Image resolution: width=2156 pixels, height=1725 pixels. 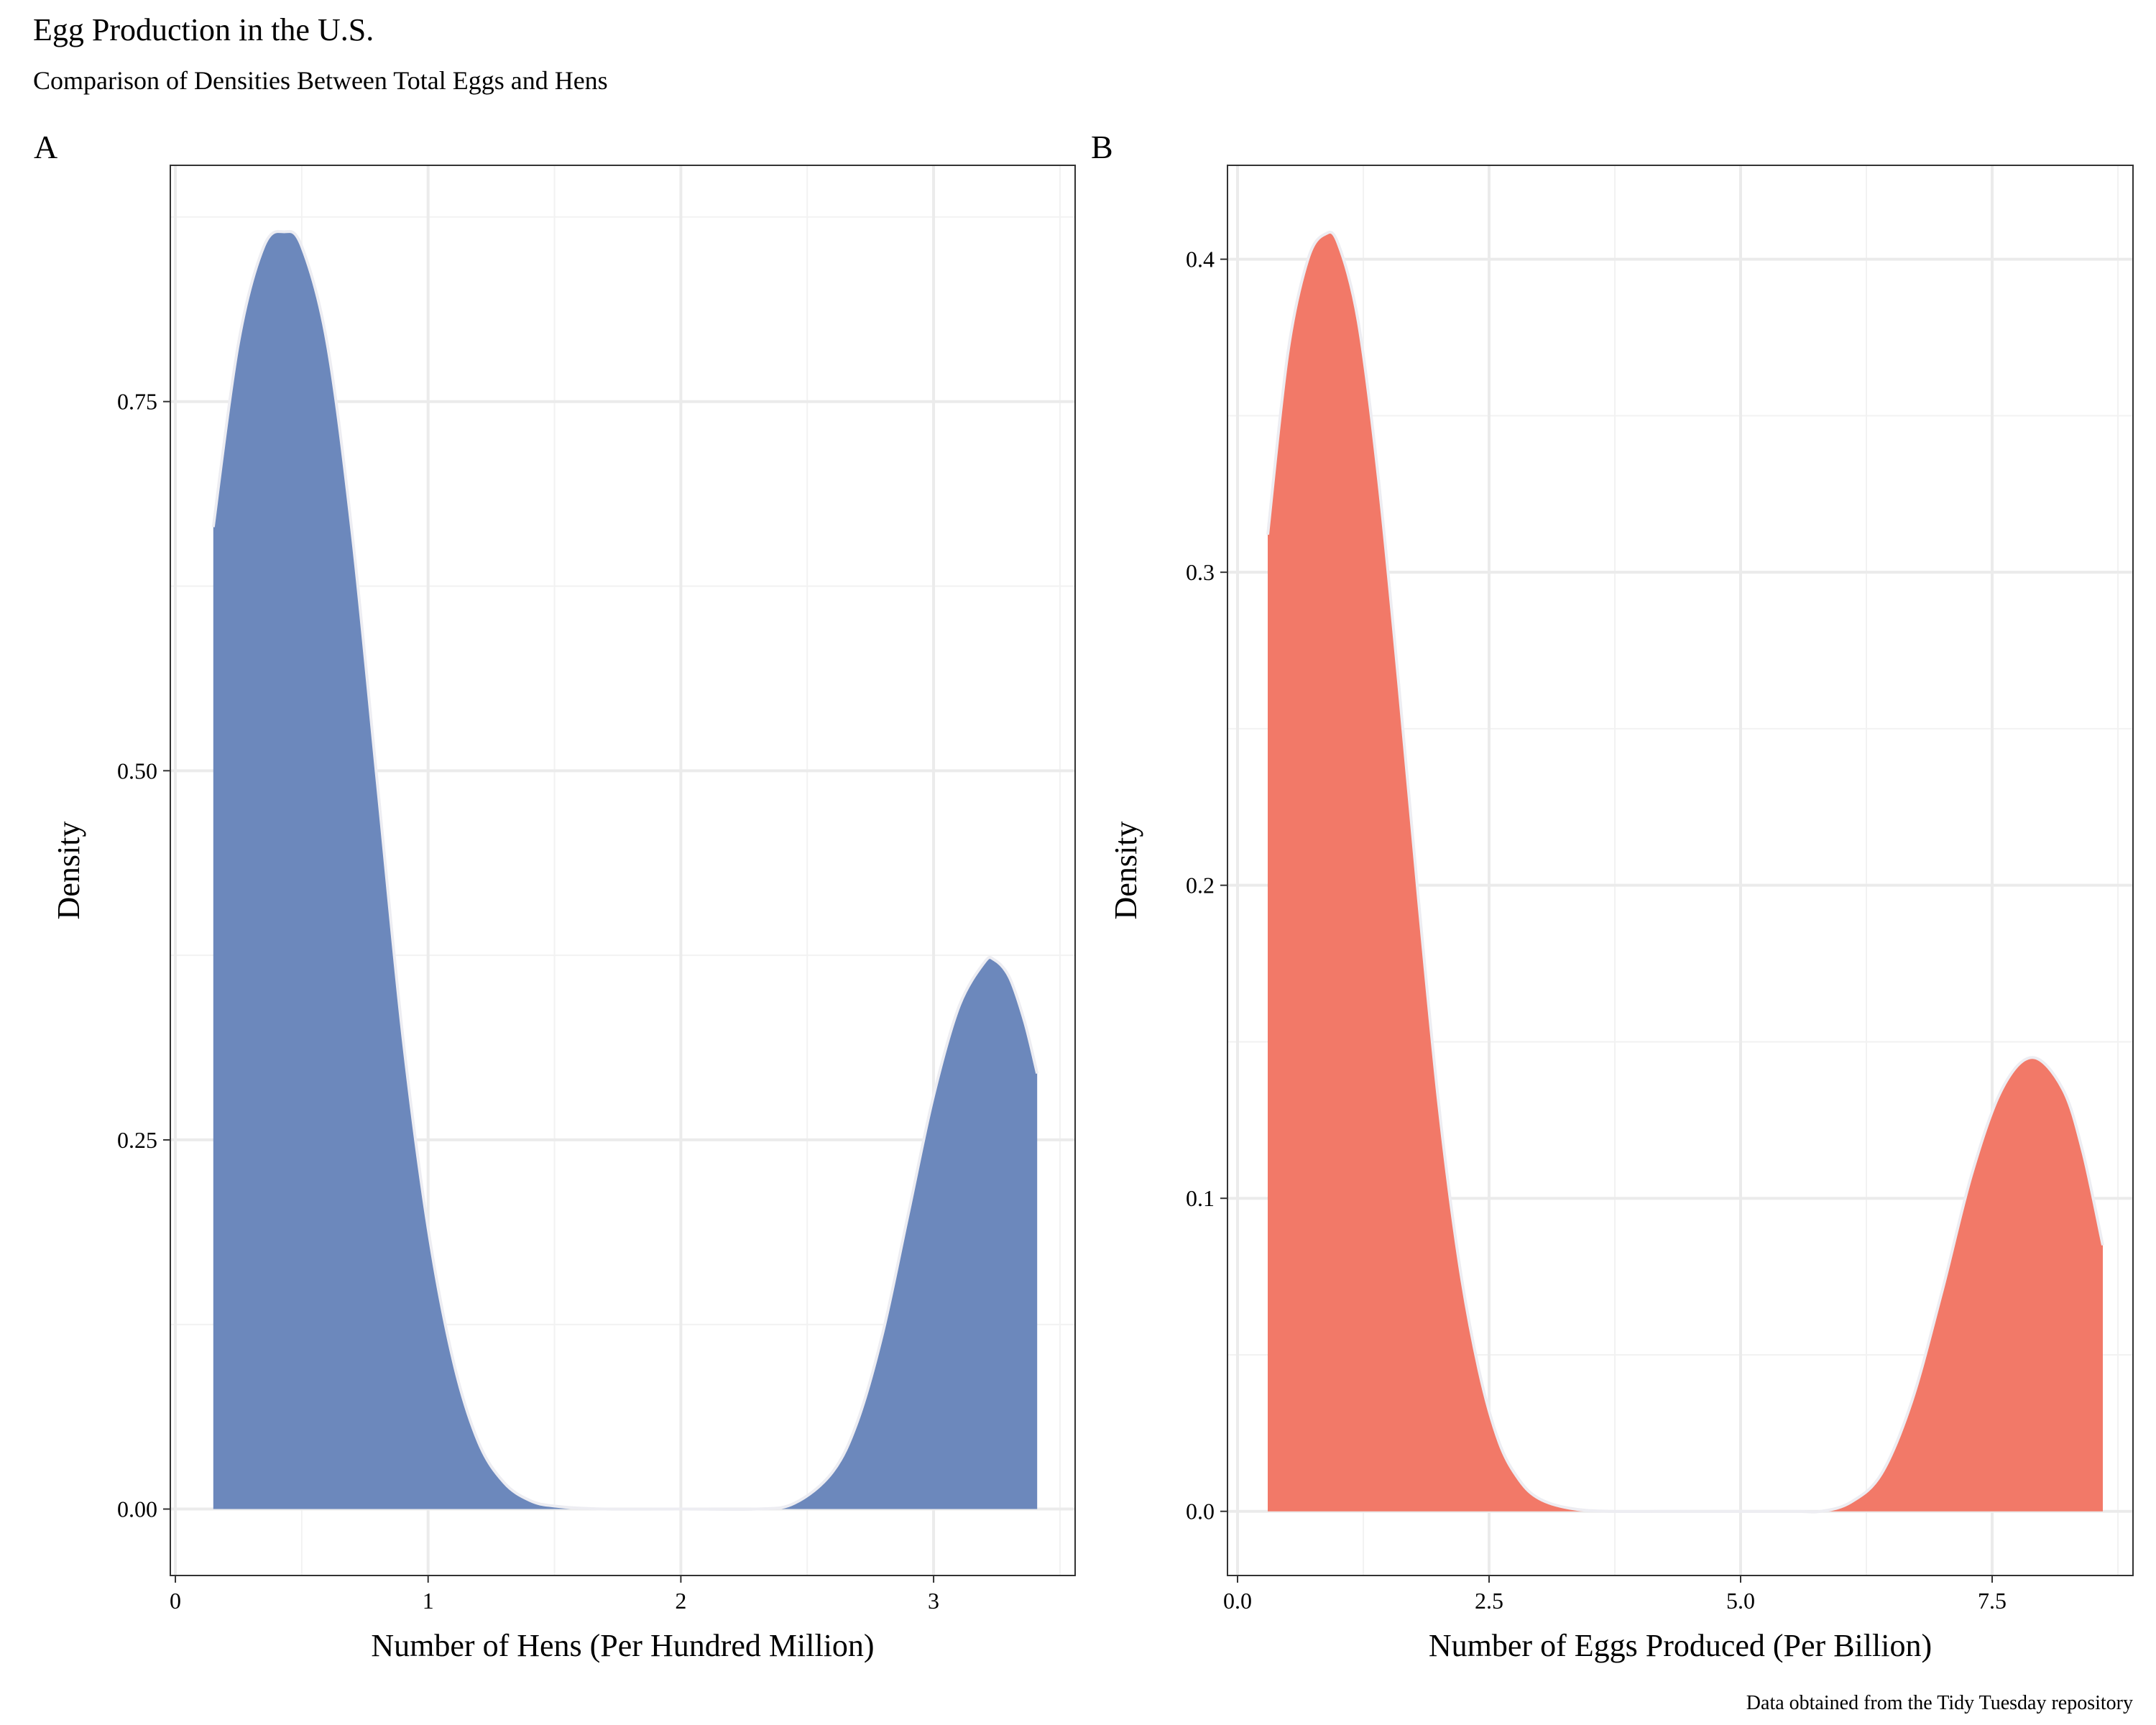 I want to click on y-tick-label: 0.3, so click(x=1200, y=572).